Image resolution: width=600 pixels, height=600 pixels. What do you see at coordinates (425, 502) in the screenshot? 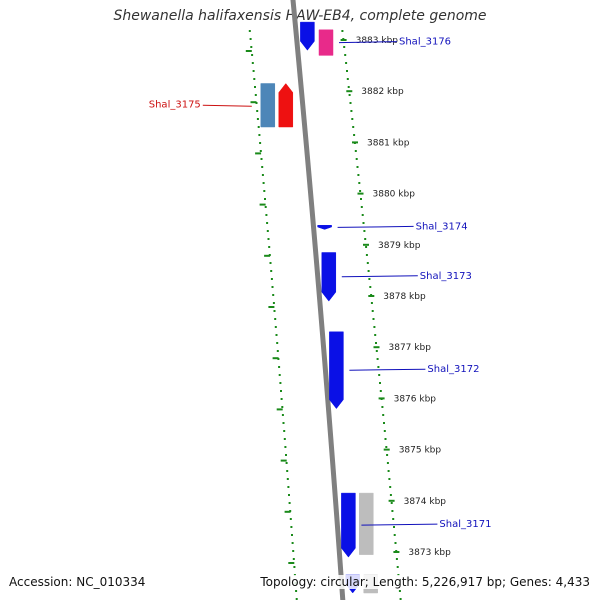
I see `tick-label: 3874 kbp` at bounding box center [425, 502].